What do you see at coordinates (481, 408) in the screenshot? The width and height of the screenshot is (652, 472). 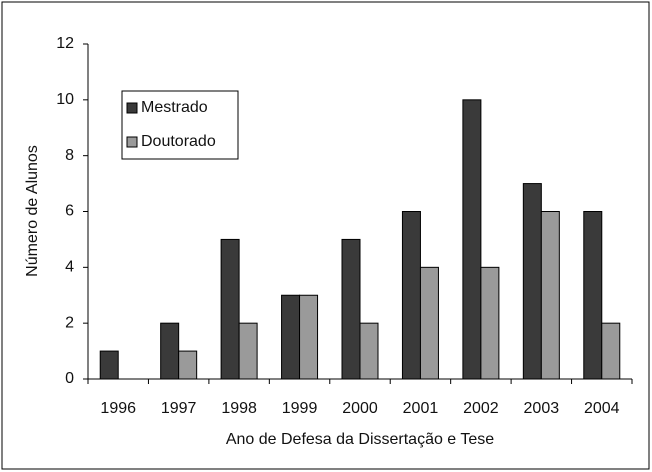 I see `x-tick-label: 2002` at bounding box center [481, 408].